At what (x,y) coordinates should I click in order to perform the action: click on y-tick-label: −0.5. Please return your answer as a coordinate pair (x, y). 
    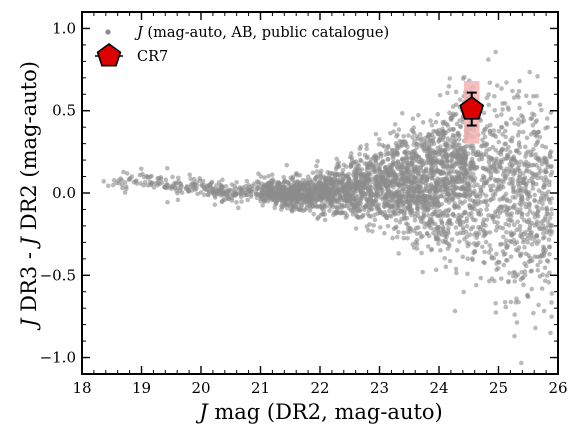
    Looking at the image, I should click on (58, 275).